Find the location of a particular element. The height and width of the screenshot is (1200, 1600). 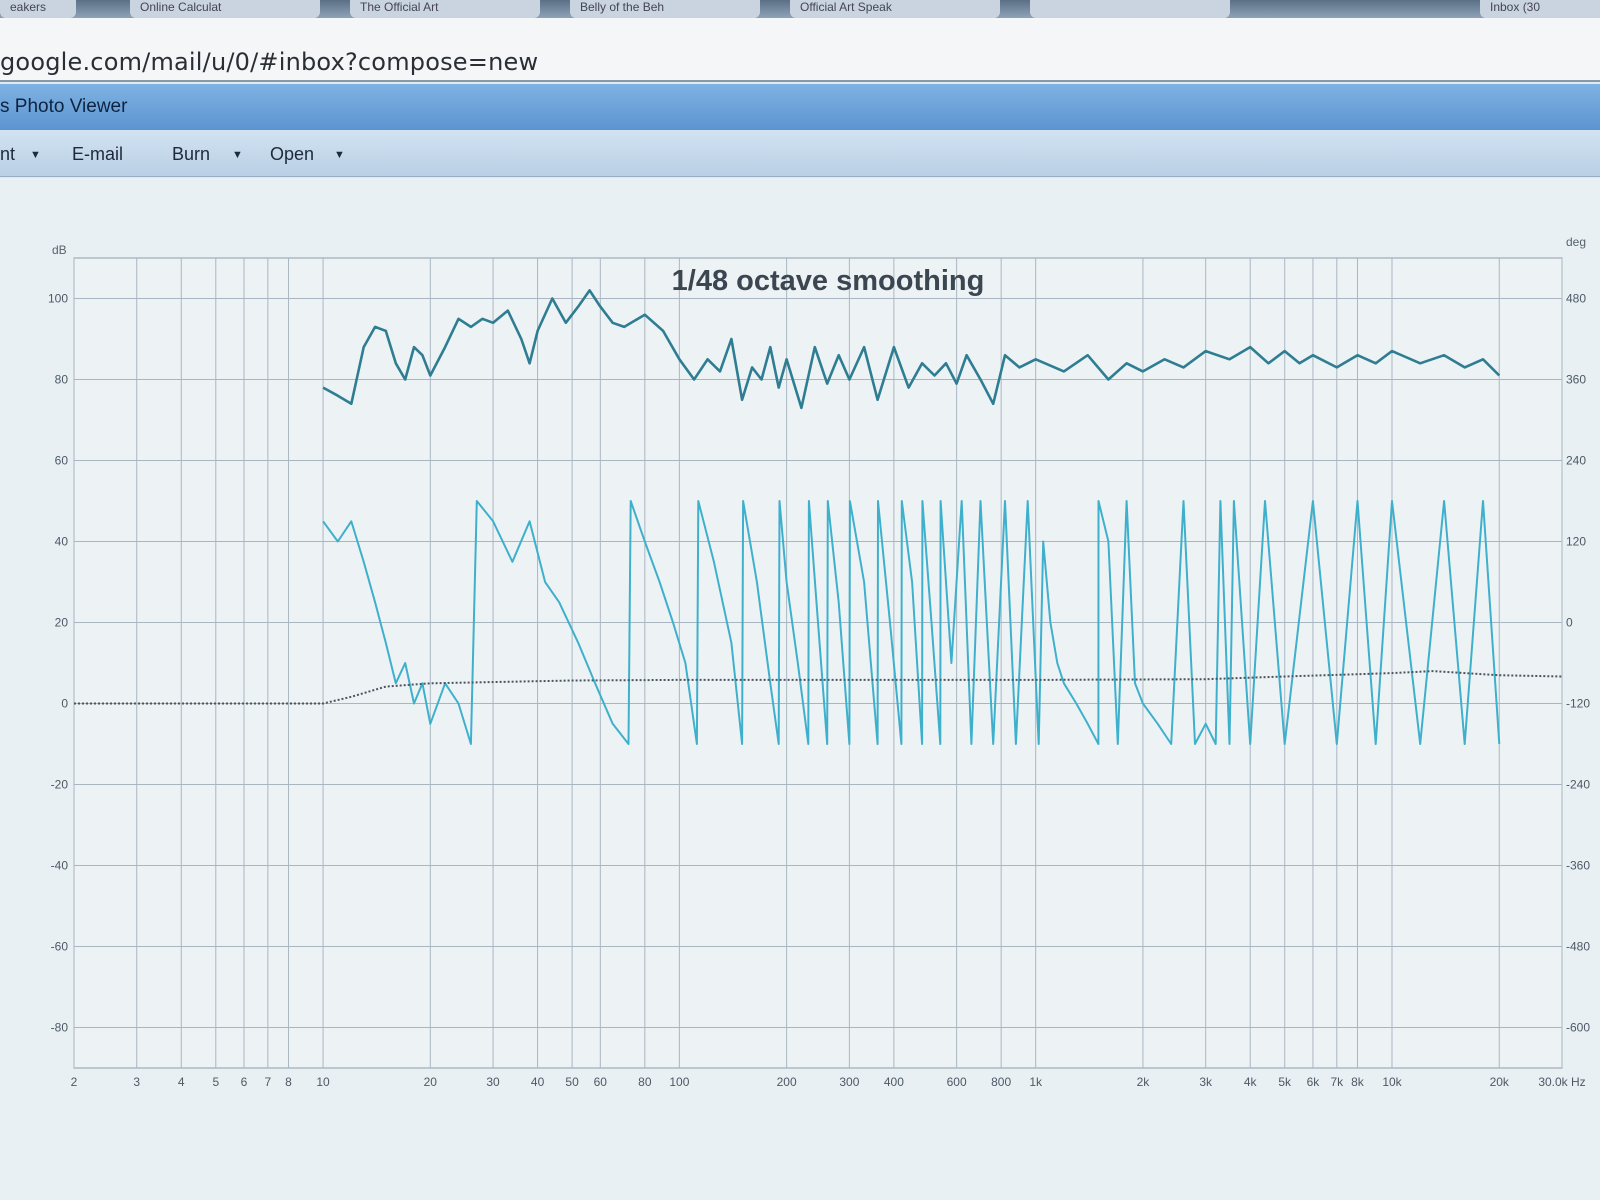

reference-series-line is located at coordinates (818, 687).